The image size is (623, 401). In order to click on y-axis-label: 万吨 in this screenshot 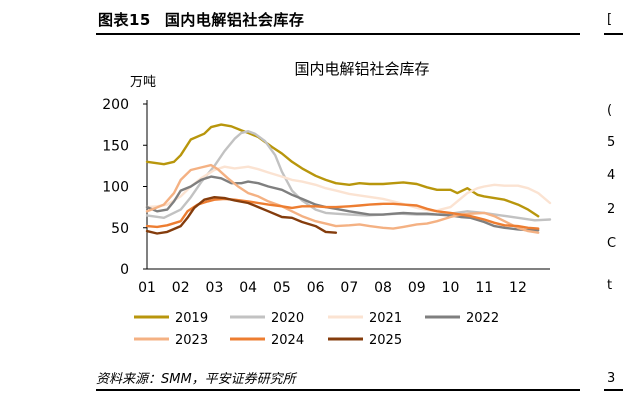, I will do `click(143, 82)`.